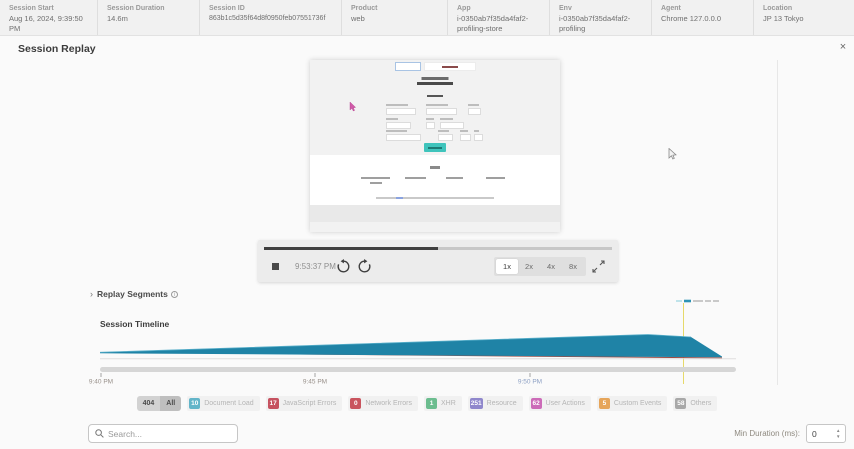 This screenshot has height=449, width=854. What do you see at coordinates (464, 8) in the screenshot?
I see `meta-label: App` at bounding box center [464, 8].